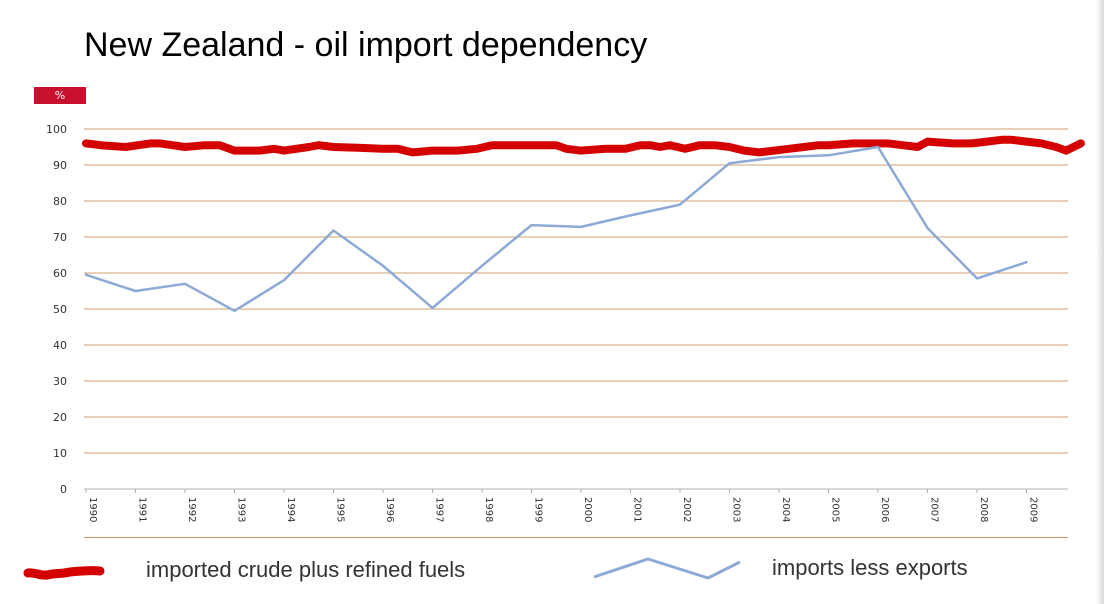  Describe the element at coordinates (736, 509) in the screenshot. I see `x-tick-label: 2003` at that location.